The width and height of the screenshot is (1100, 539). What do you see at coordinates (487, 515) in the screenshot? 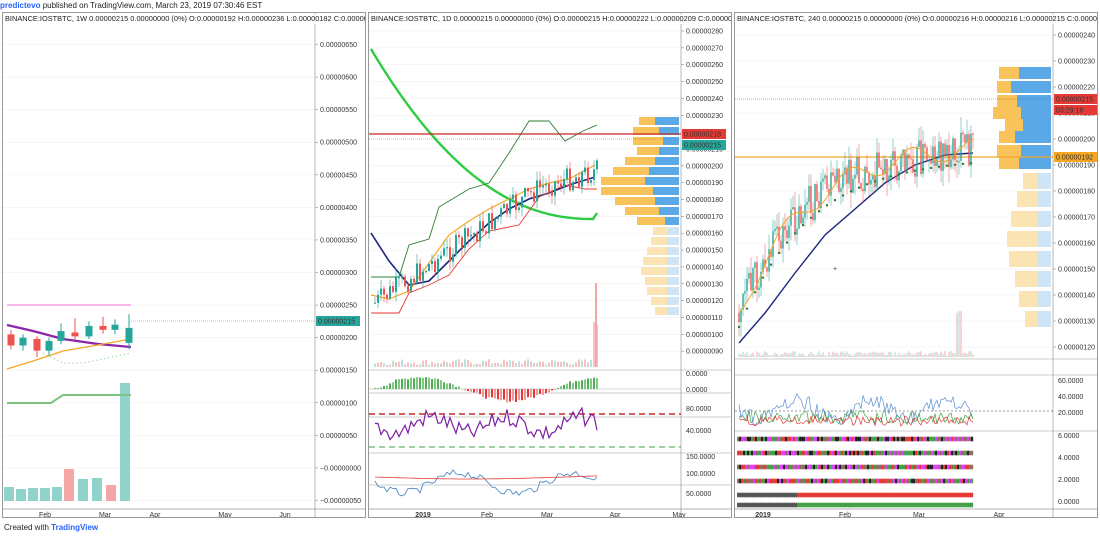
I see `daily-x-tick-label: Feb` at bounding box center [487, 515].